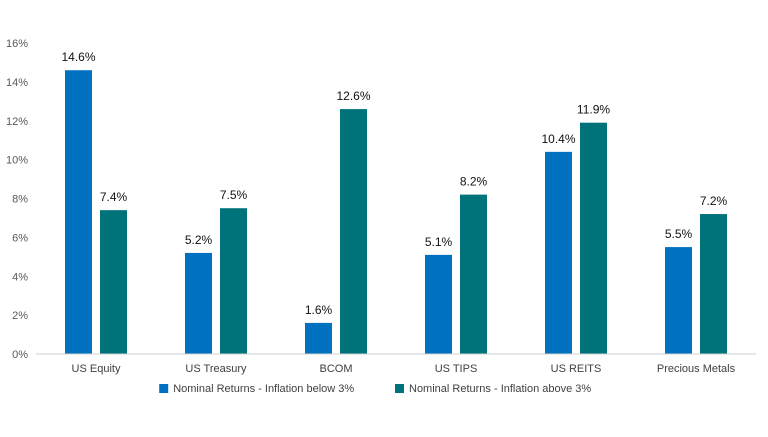  Describe the element at coordinates (96, 369) in the screenshot. I see `x-category-label: US Equity` at that location.